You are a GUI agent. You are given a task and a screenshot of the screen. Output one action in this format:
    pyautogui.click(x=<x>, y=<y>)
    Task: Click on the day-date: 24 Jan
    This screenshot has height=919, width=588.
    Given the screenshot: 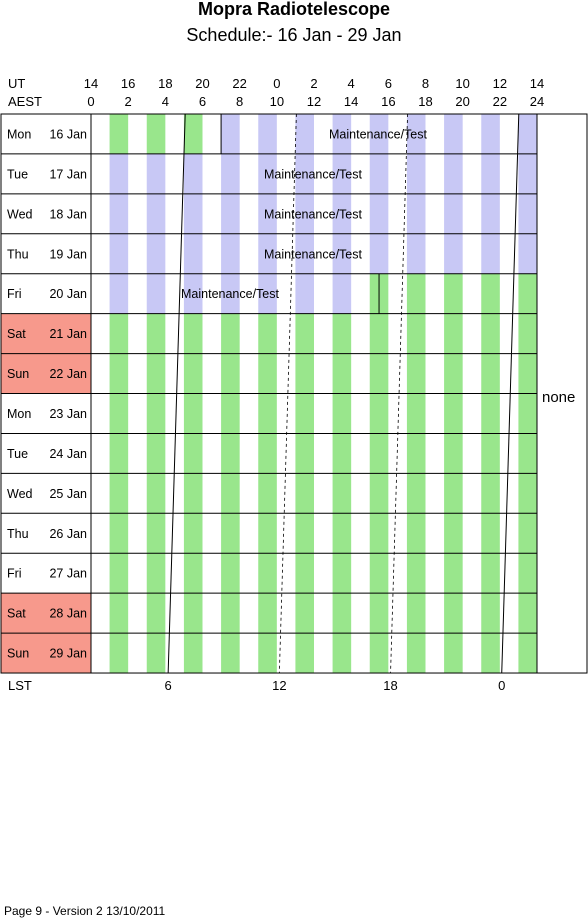 What is the action you would take?
    pyautogui.click(x=68, y=454)
    